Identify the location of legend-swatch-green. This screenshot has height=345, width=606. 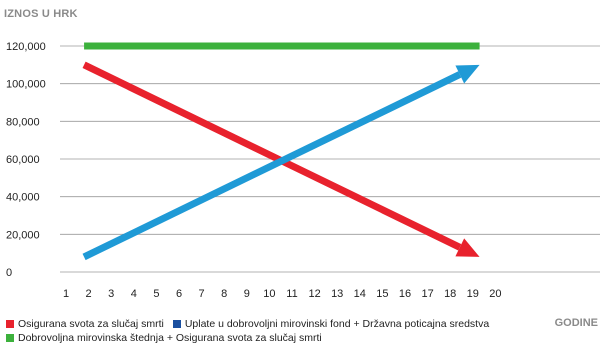
(10, 338).